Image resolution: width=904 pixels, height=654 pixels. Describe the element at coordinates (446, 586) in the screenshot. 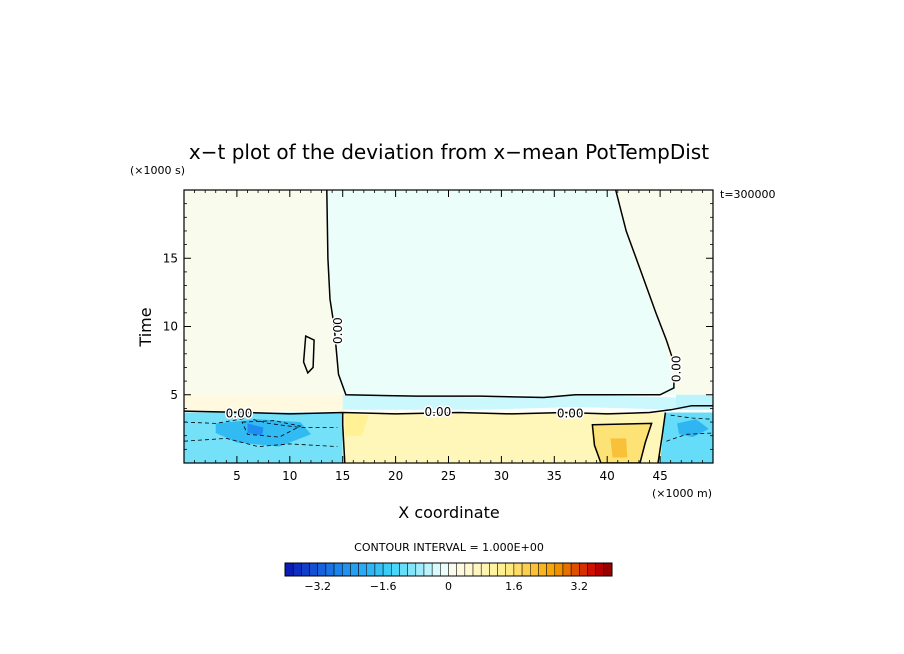

I see `colorbar-tick-labels: −3.2 −1.6 0 1.6 3.2` at that location.